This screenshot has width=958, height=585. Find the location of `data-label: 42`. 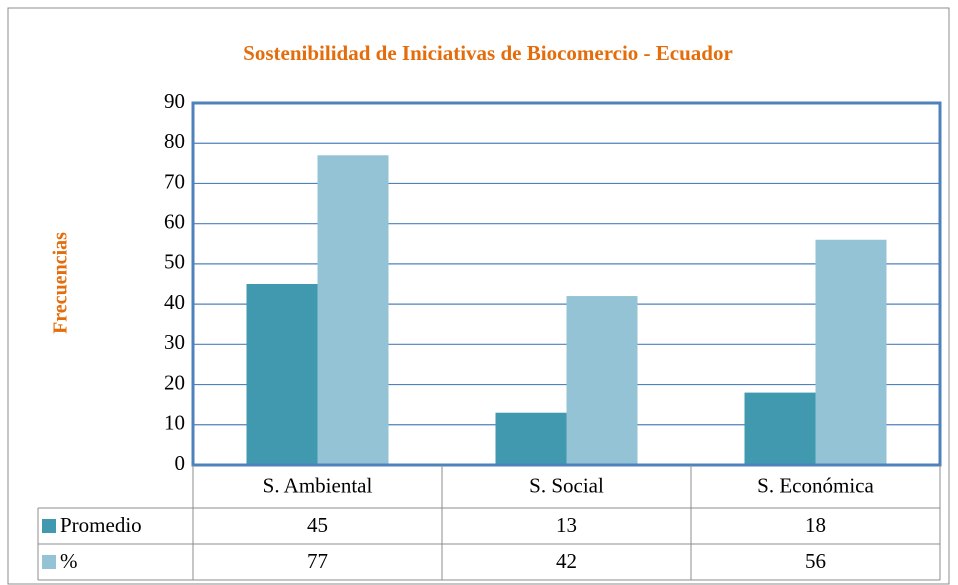

data-label: 42 is located at coordinates (566, 561).